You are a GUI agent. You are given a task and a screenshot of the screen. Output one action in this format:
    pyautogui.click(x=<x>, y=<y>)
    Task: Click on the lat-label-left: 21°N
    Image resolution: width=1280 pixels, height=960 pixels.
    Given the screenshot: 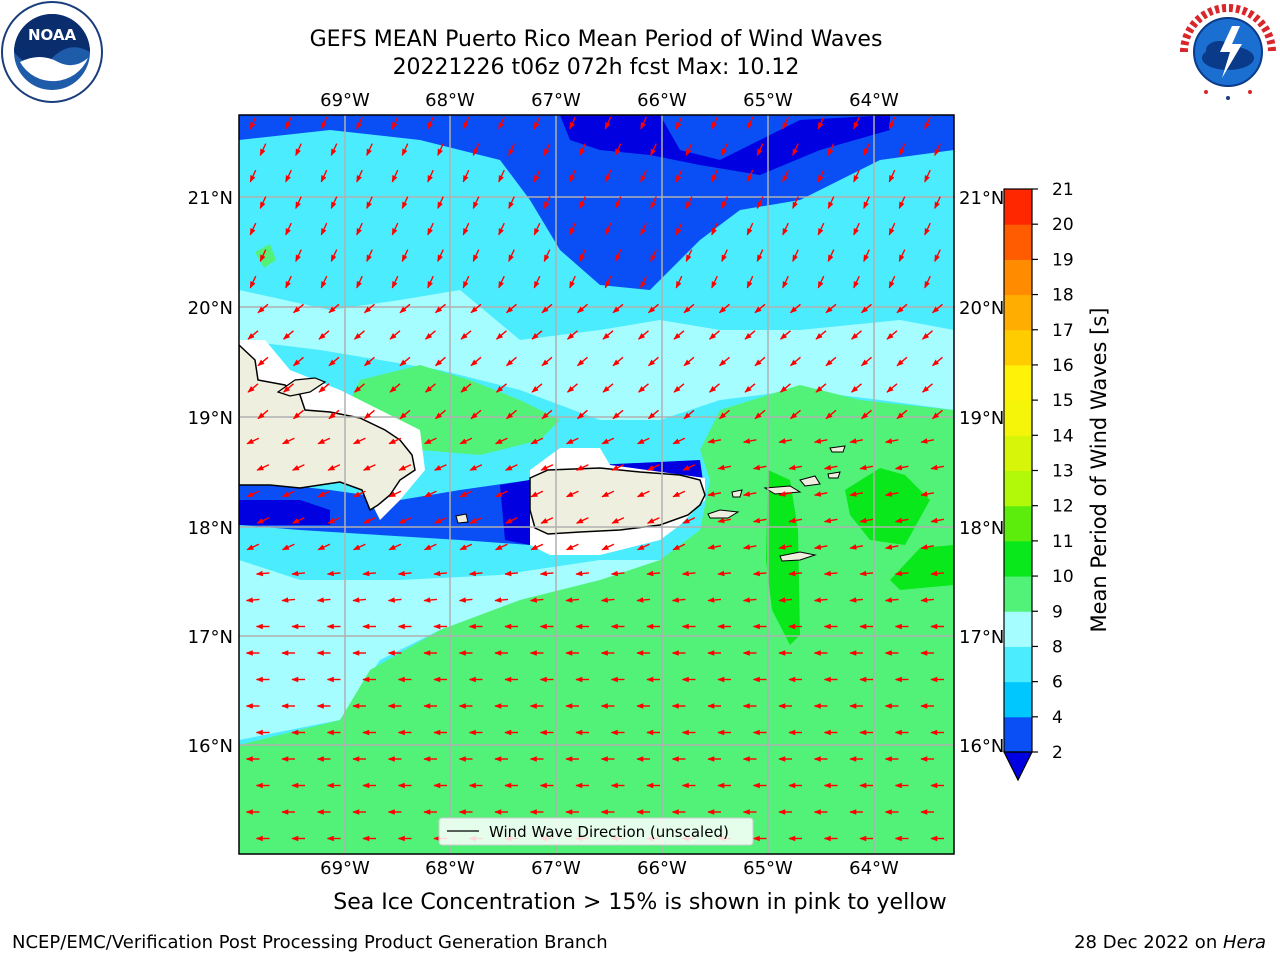 What is the action you would take?
    pyautogui.click(x=210, y=198)
    